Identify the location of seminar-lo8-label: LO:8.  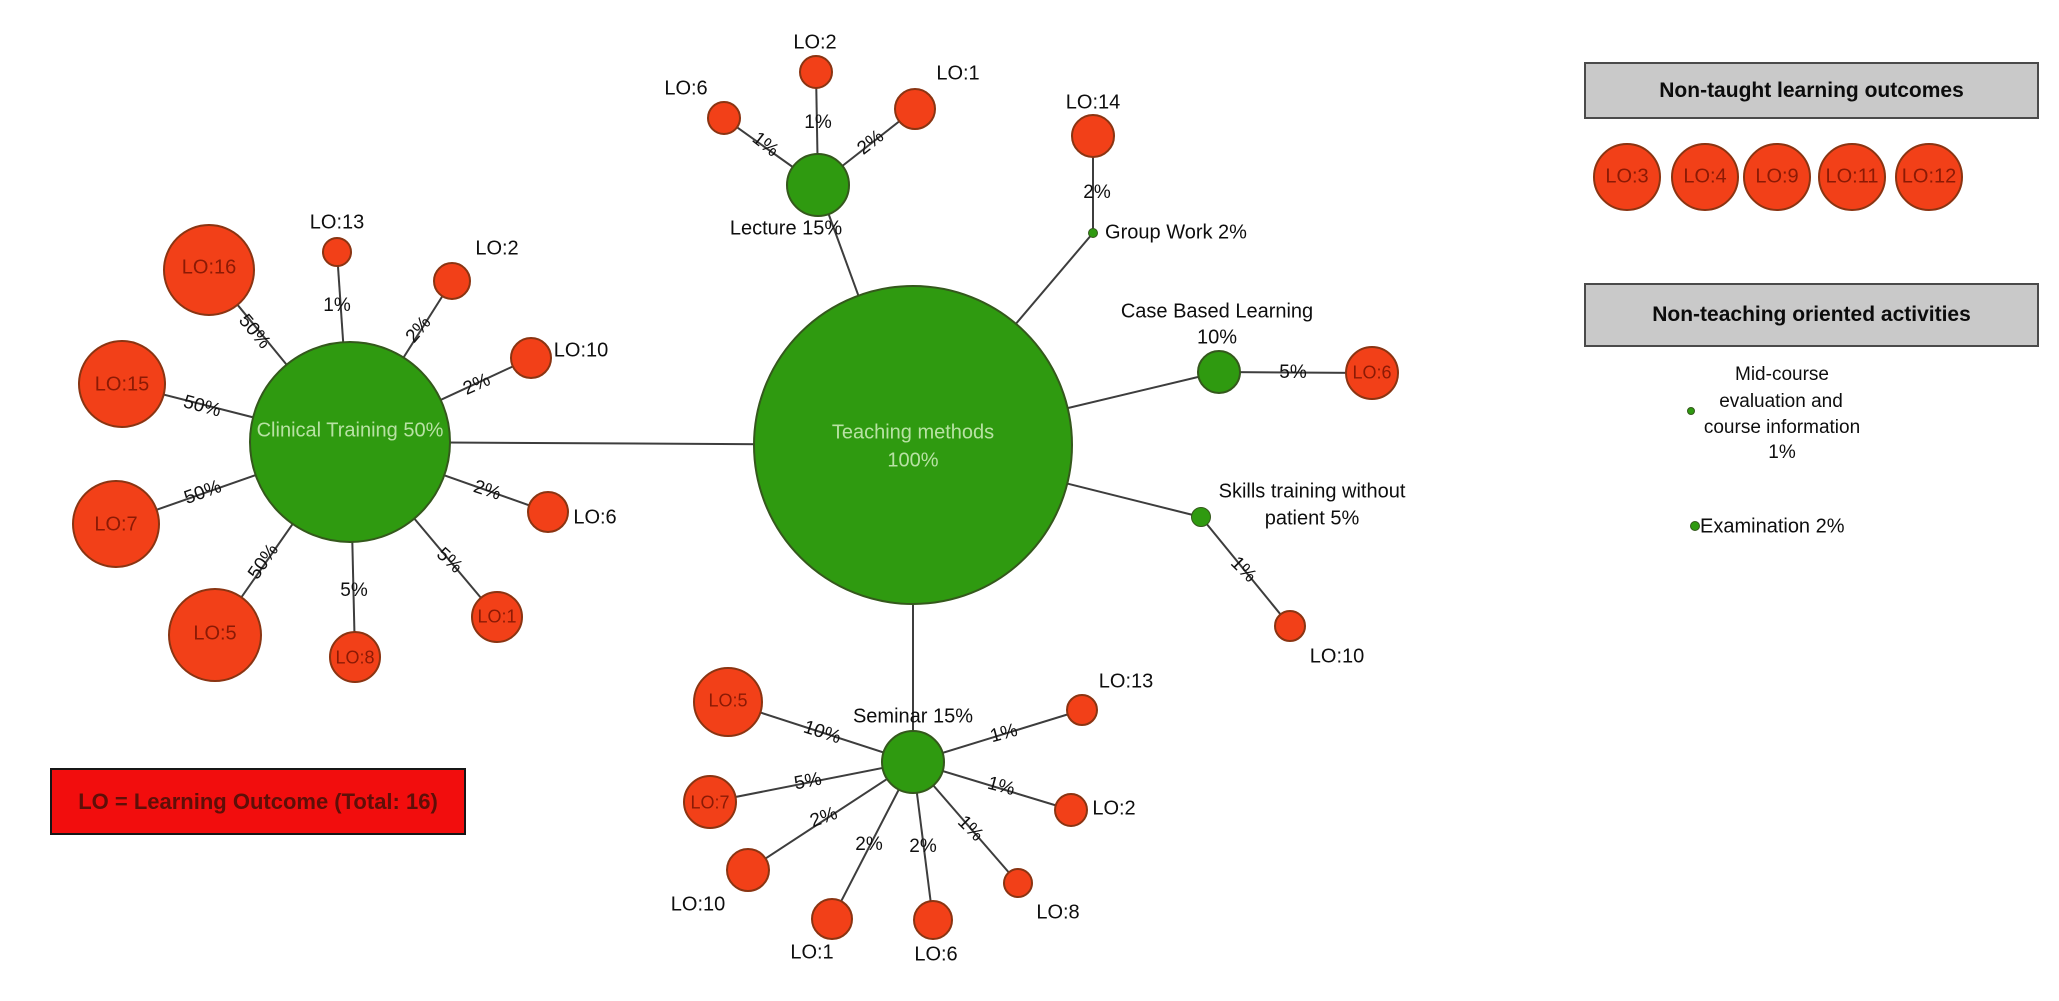
(1058, 912).